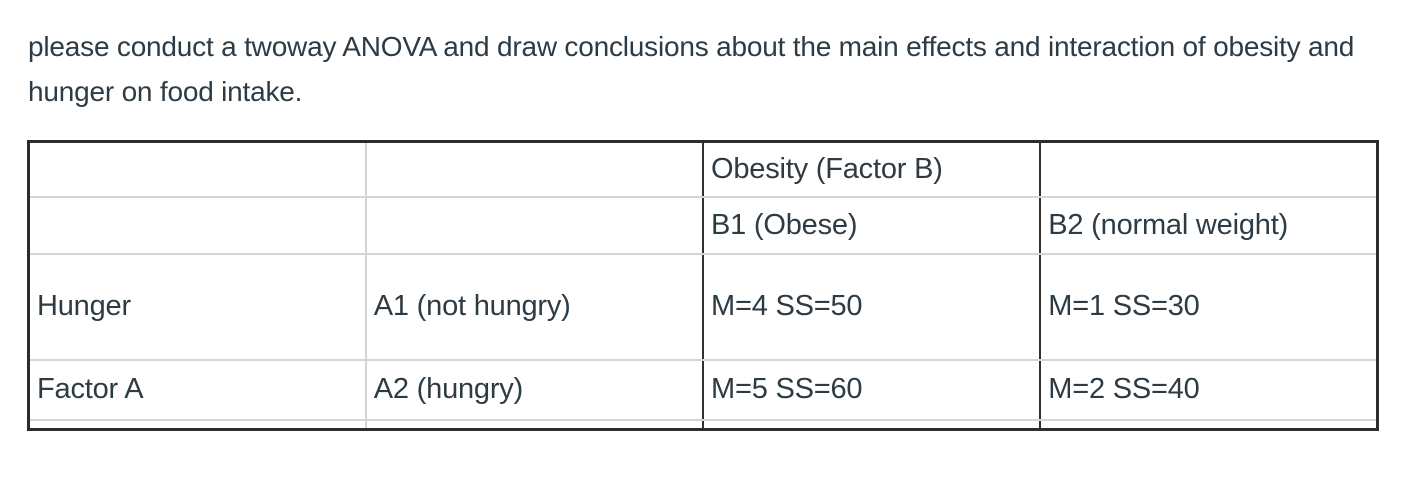 This screenshot has width=1416, height=480. What do you see at coordinates (1209, 306) in the screenshot?
I see `cell-a1b2-data: M=1 SS=30` at bounding box center [1209, 306].